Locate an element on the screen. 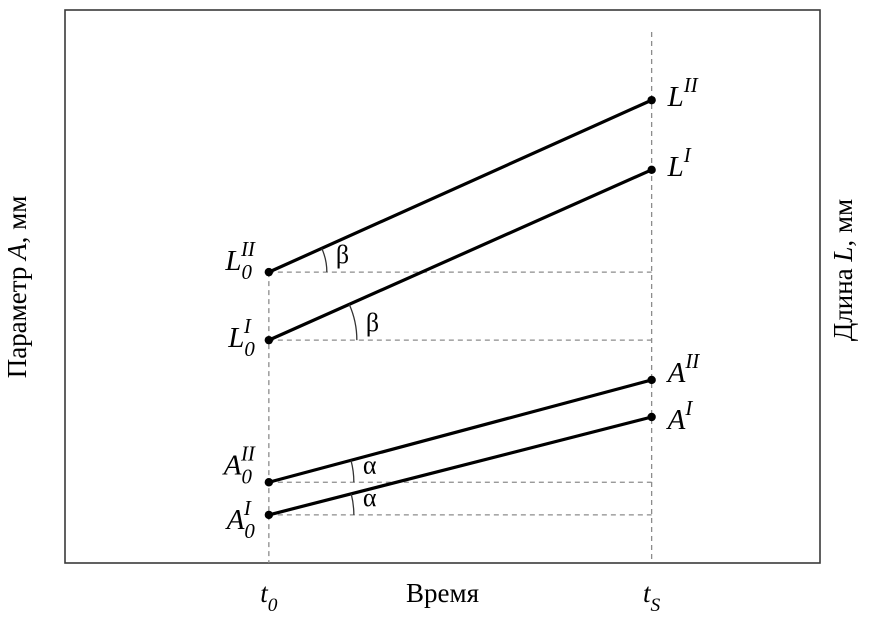 The height and width of the screenshot is (619, 871). end-label-A-I: AI is located at coordinates (680, 416).